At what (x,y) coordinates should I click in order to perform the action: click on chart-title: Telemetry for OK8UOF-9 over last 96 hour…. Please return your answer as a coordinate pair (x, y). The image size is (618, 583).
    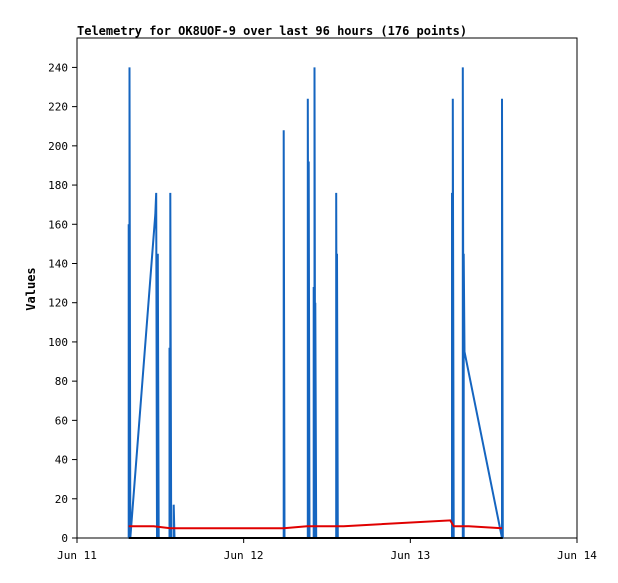
    Looking at the image, I should click on (272, 31).